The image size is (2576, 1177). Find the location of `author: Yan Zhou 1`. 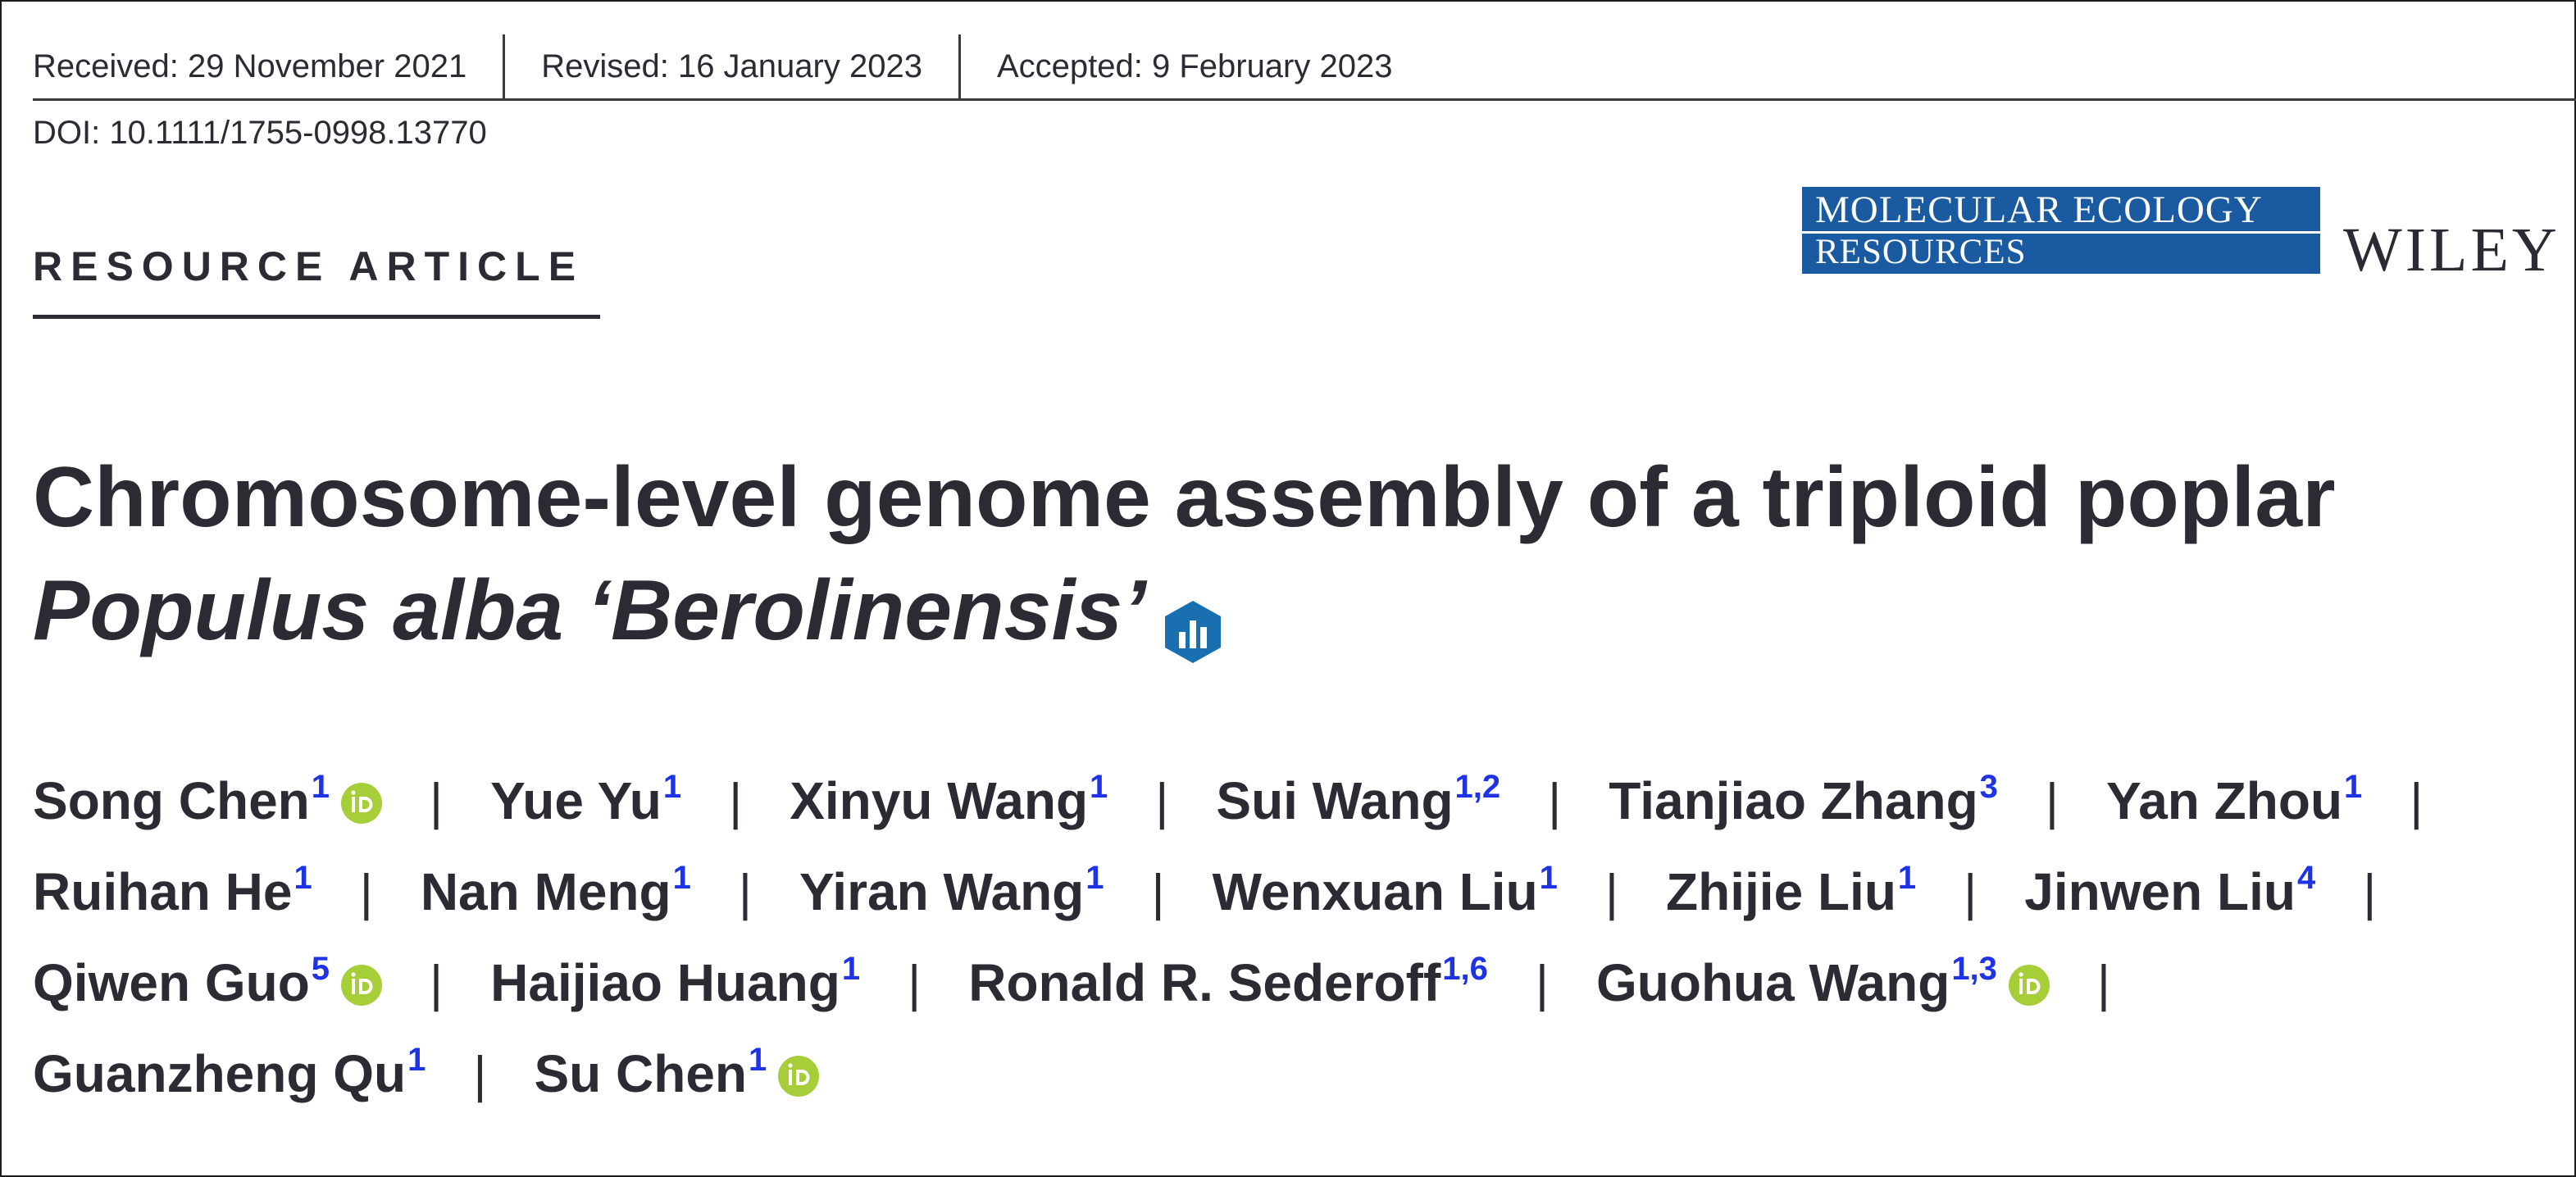

author: Yan Zhou 1 is located at coordinates (2234, 800).